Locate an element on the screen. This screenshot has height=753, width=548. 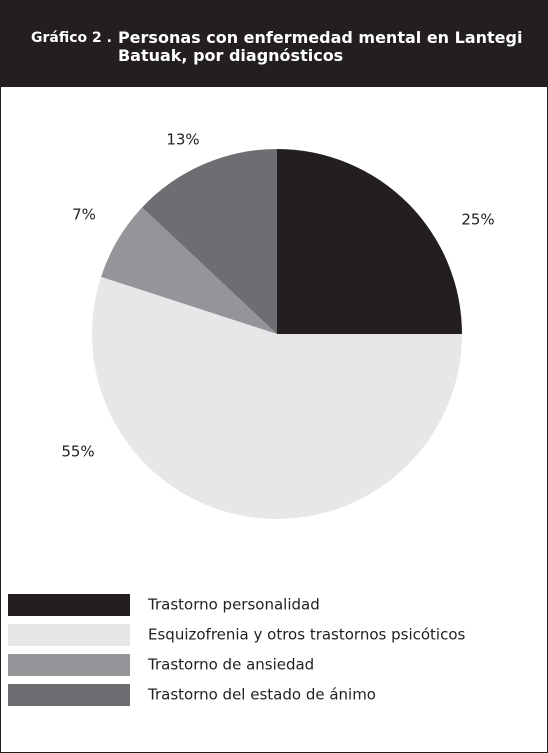
data-label: 25% is located at coordinates (477, 220).